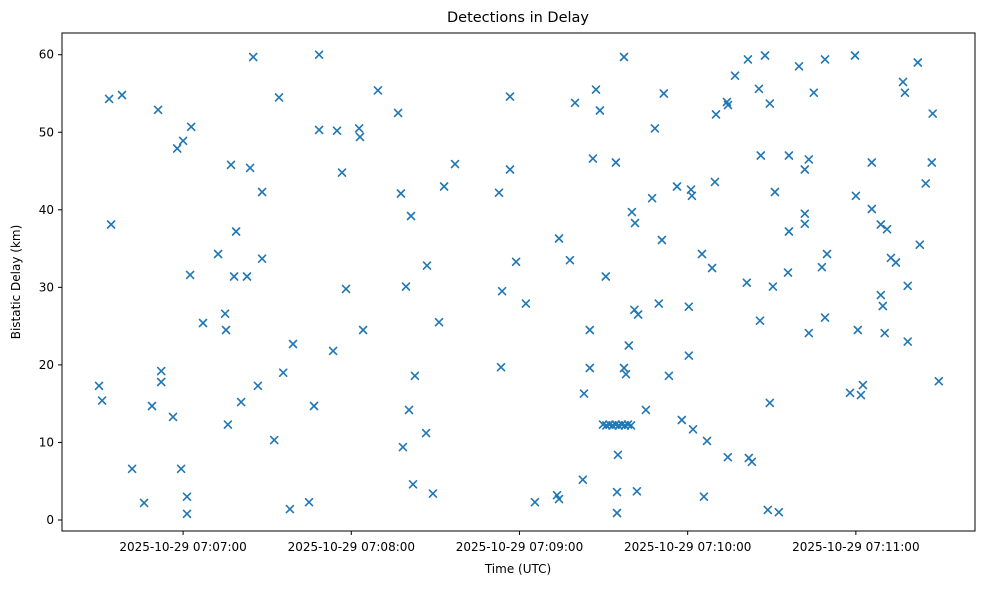  I want to click on y-tick-label: 20, so click(46, 365).